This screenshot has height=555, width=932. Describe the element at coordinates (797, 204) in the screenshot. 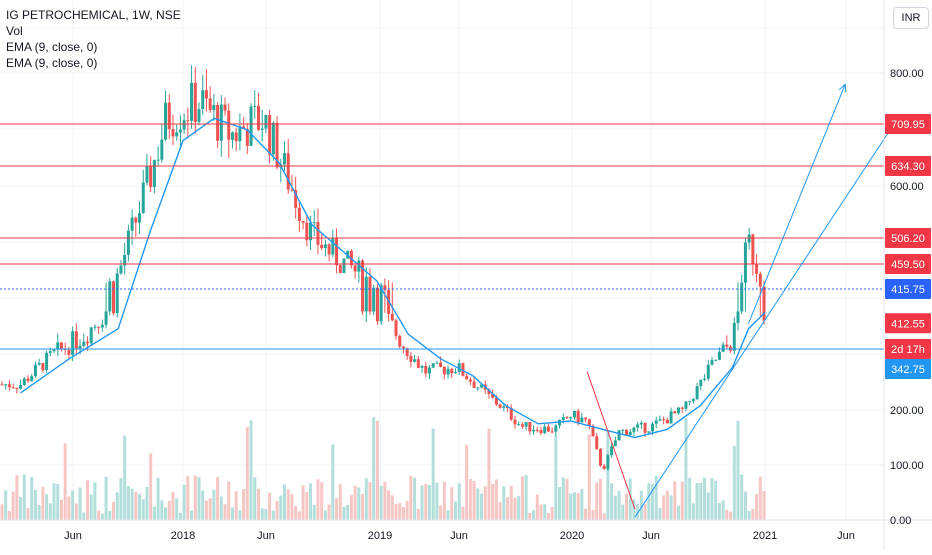

I see `trendline-uptrend-2-arrow` at that location.